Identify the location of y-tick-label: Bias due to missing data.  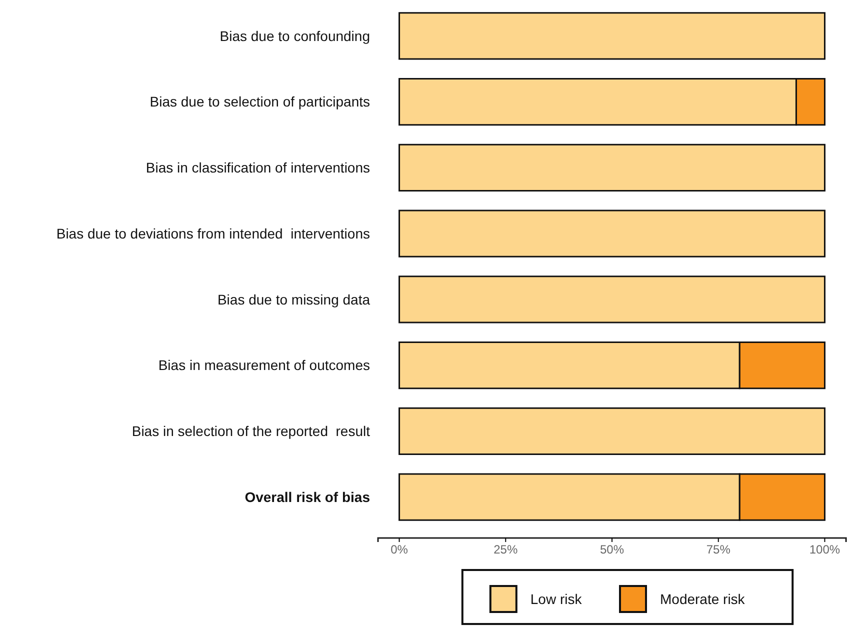
(293, 299).